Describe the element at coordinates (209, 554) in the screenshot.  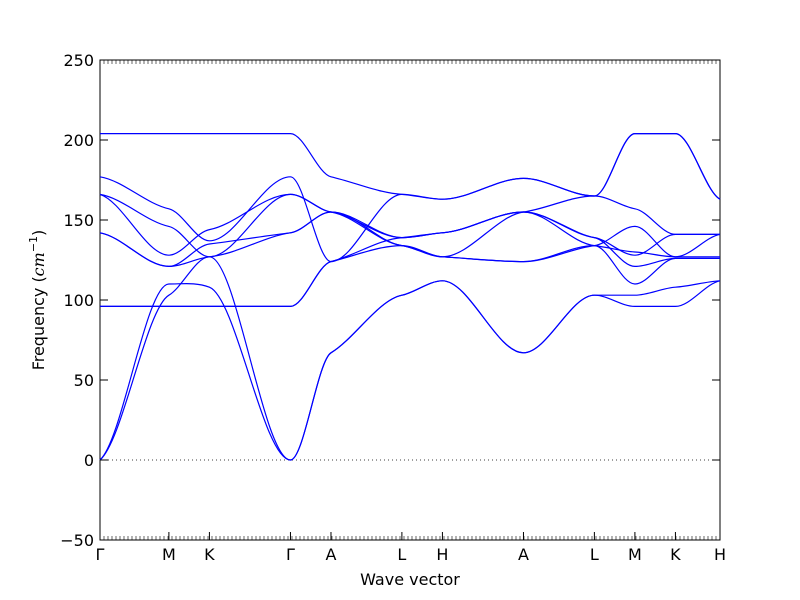
I see `x-tick-label-3: K` at that location.